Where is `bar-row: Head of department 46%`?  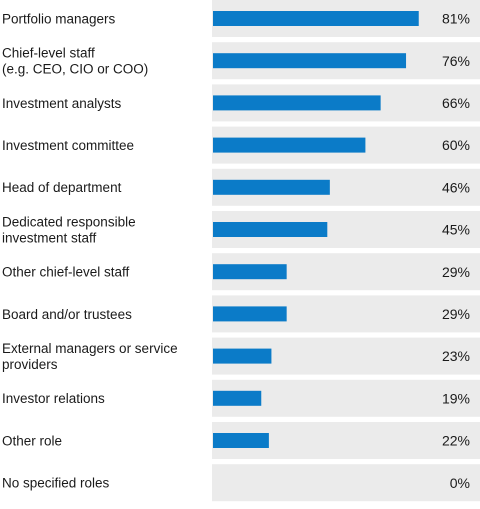
bar-row: Head of department 46% is located at coordinates (241, 187).